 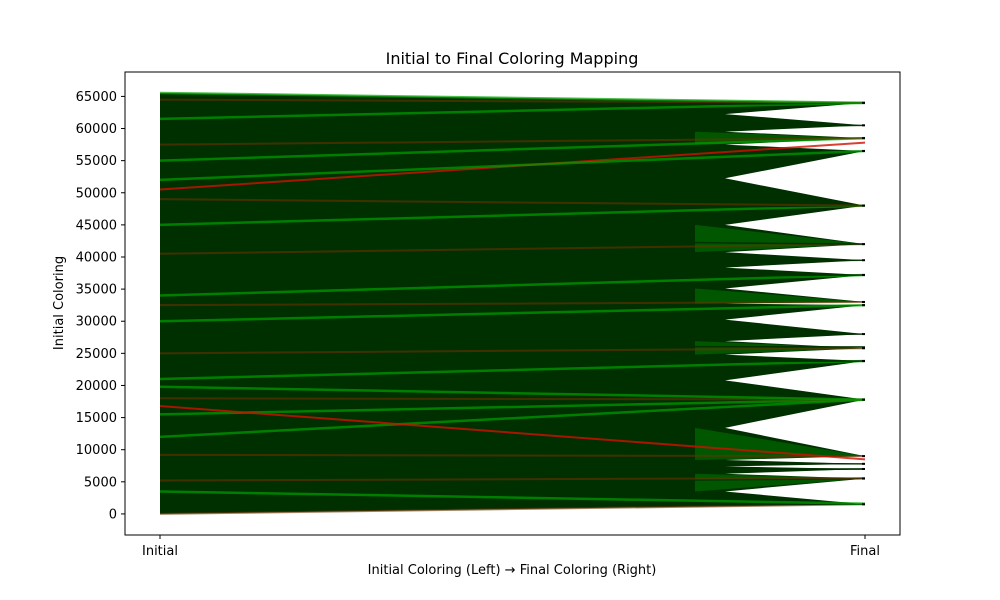 I want to click on y-tick-label: 65000, so click(x=96, y=97).